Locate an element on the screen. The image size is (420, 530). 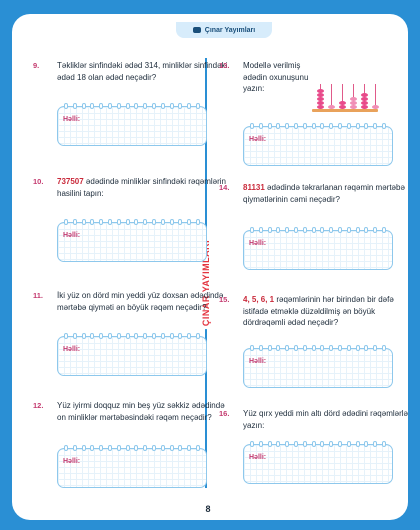
answer-box-11: Həlli: is located at coordinates (132, 354).